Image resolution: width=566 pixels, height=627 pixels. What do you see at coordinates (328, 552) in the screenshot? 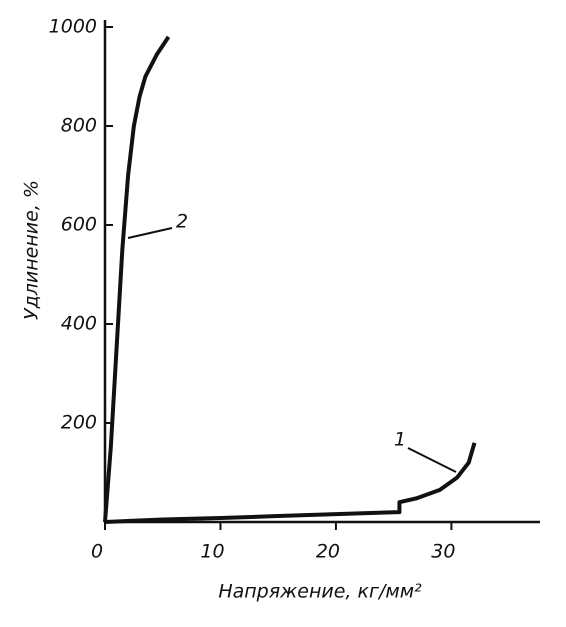
I see `x-tick-label: 20` at bounding box center [328, 552].